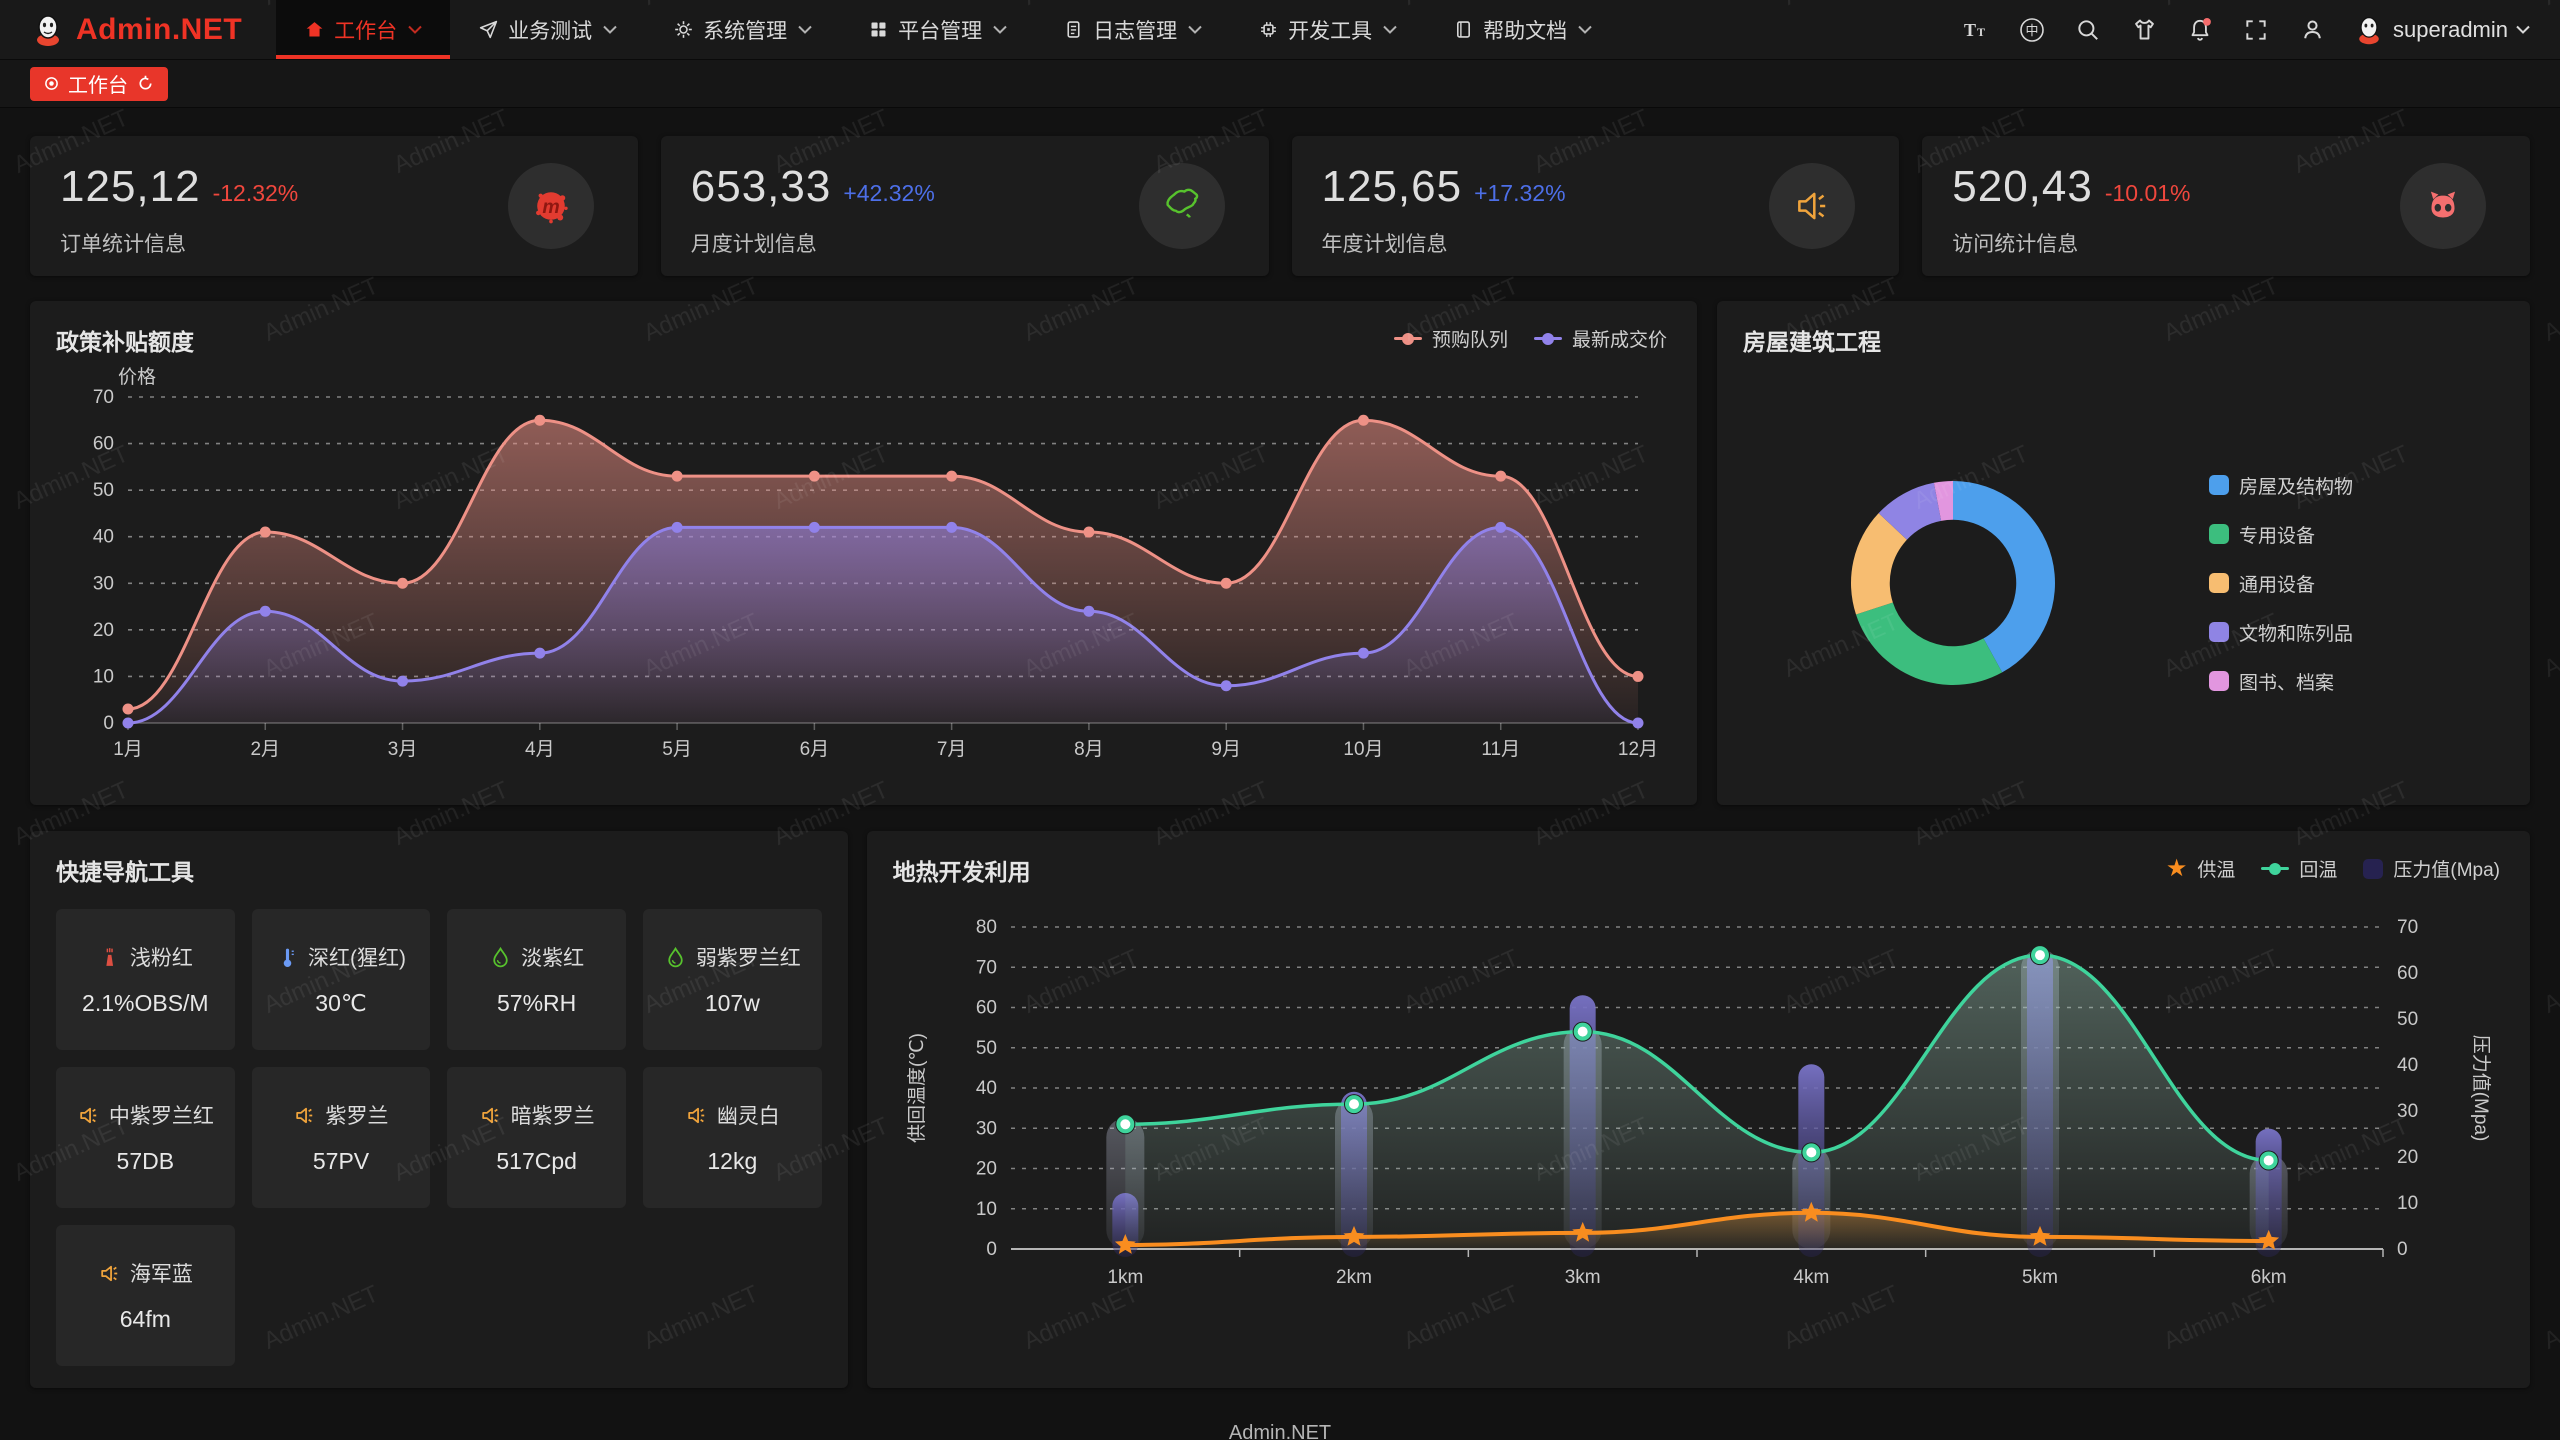 Image resolution: width=2560 pixels, height=1440 pixels. What do you see at coordinates (2299, 868) in the screenshot?
I see `legend-item-return-temp: 回温` at bounding box center [2299, 868].